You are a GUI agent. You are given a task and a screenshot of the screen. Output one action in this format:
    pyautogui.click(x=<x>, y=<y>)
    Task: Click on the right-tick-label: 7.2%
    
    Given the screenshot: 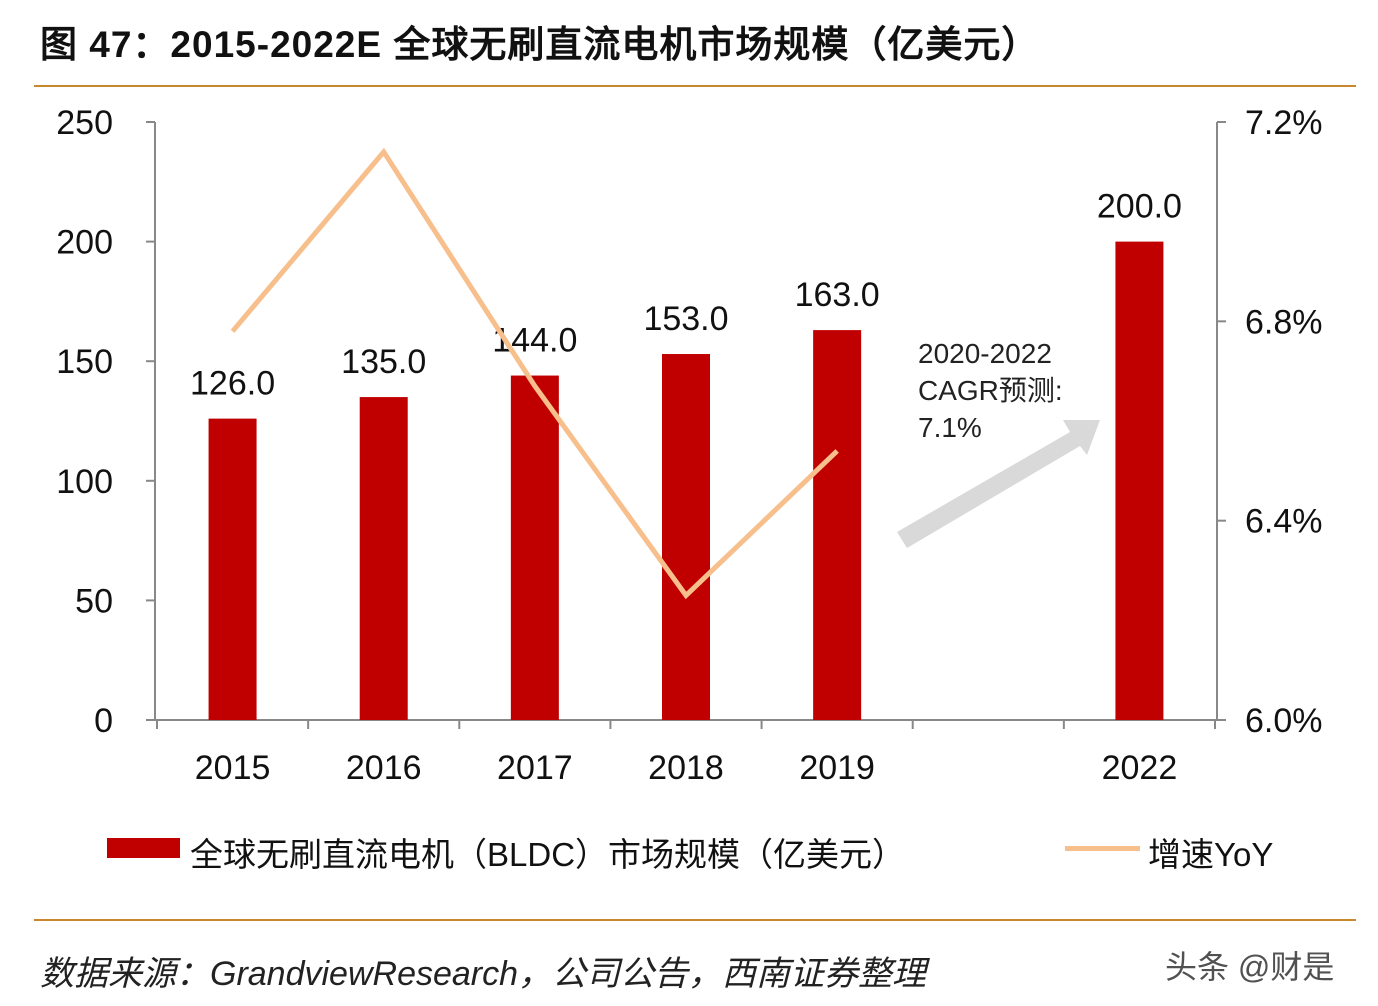 What is the action you would take?
    pyautogui.click(x=1284, y=123)
    